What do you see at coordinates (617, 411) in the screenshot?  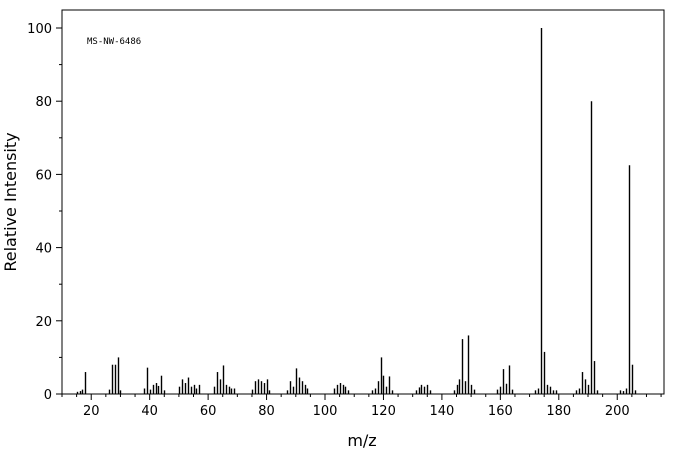 I see `x-tick-label: 200` at bounding box center [617, 411].